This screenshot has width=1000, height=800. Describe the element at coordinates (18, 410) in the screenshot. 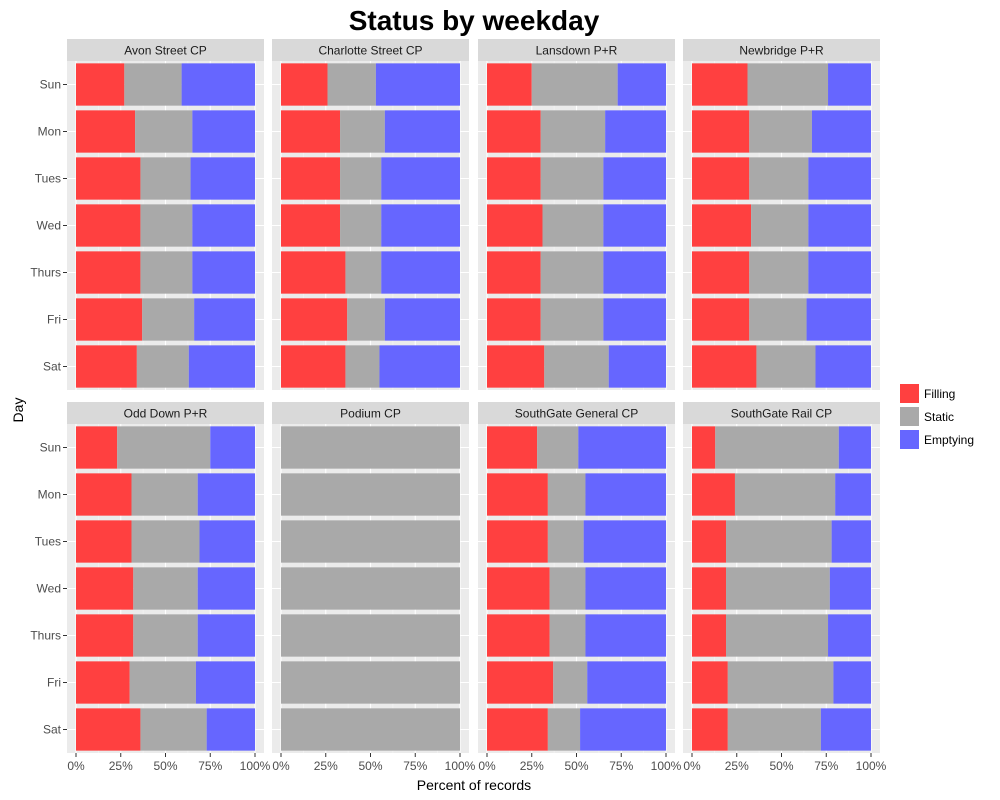

I see `y-axis-title: Day` at that location.